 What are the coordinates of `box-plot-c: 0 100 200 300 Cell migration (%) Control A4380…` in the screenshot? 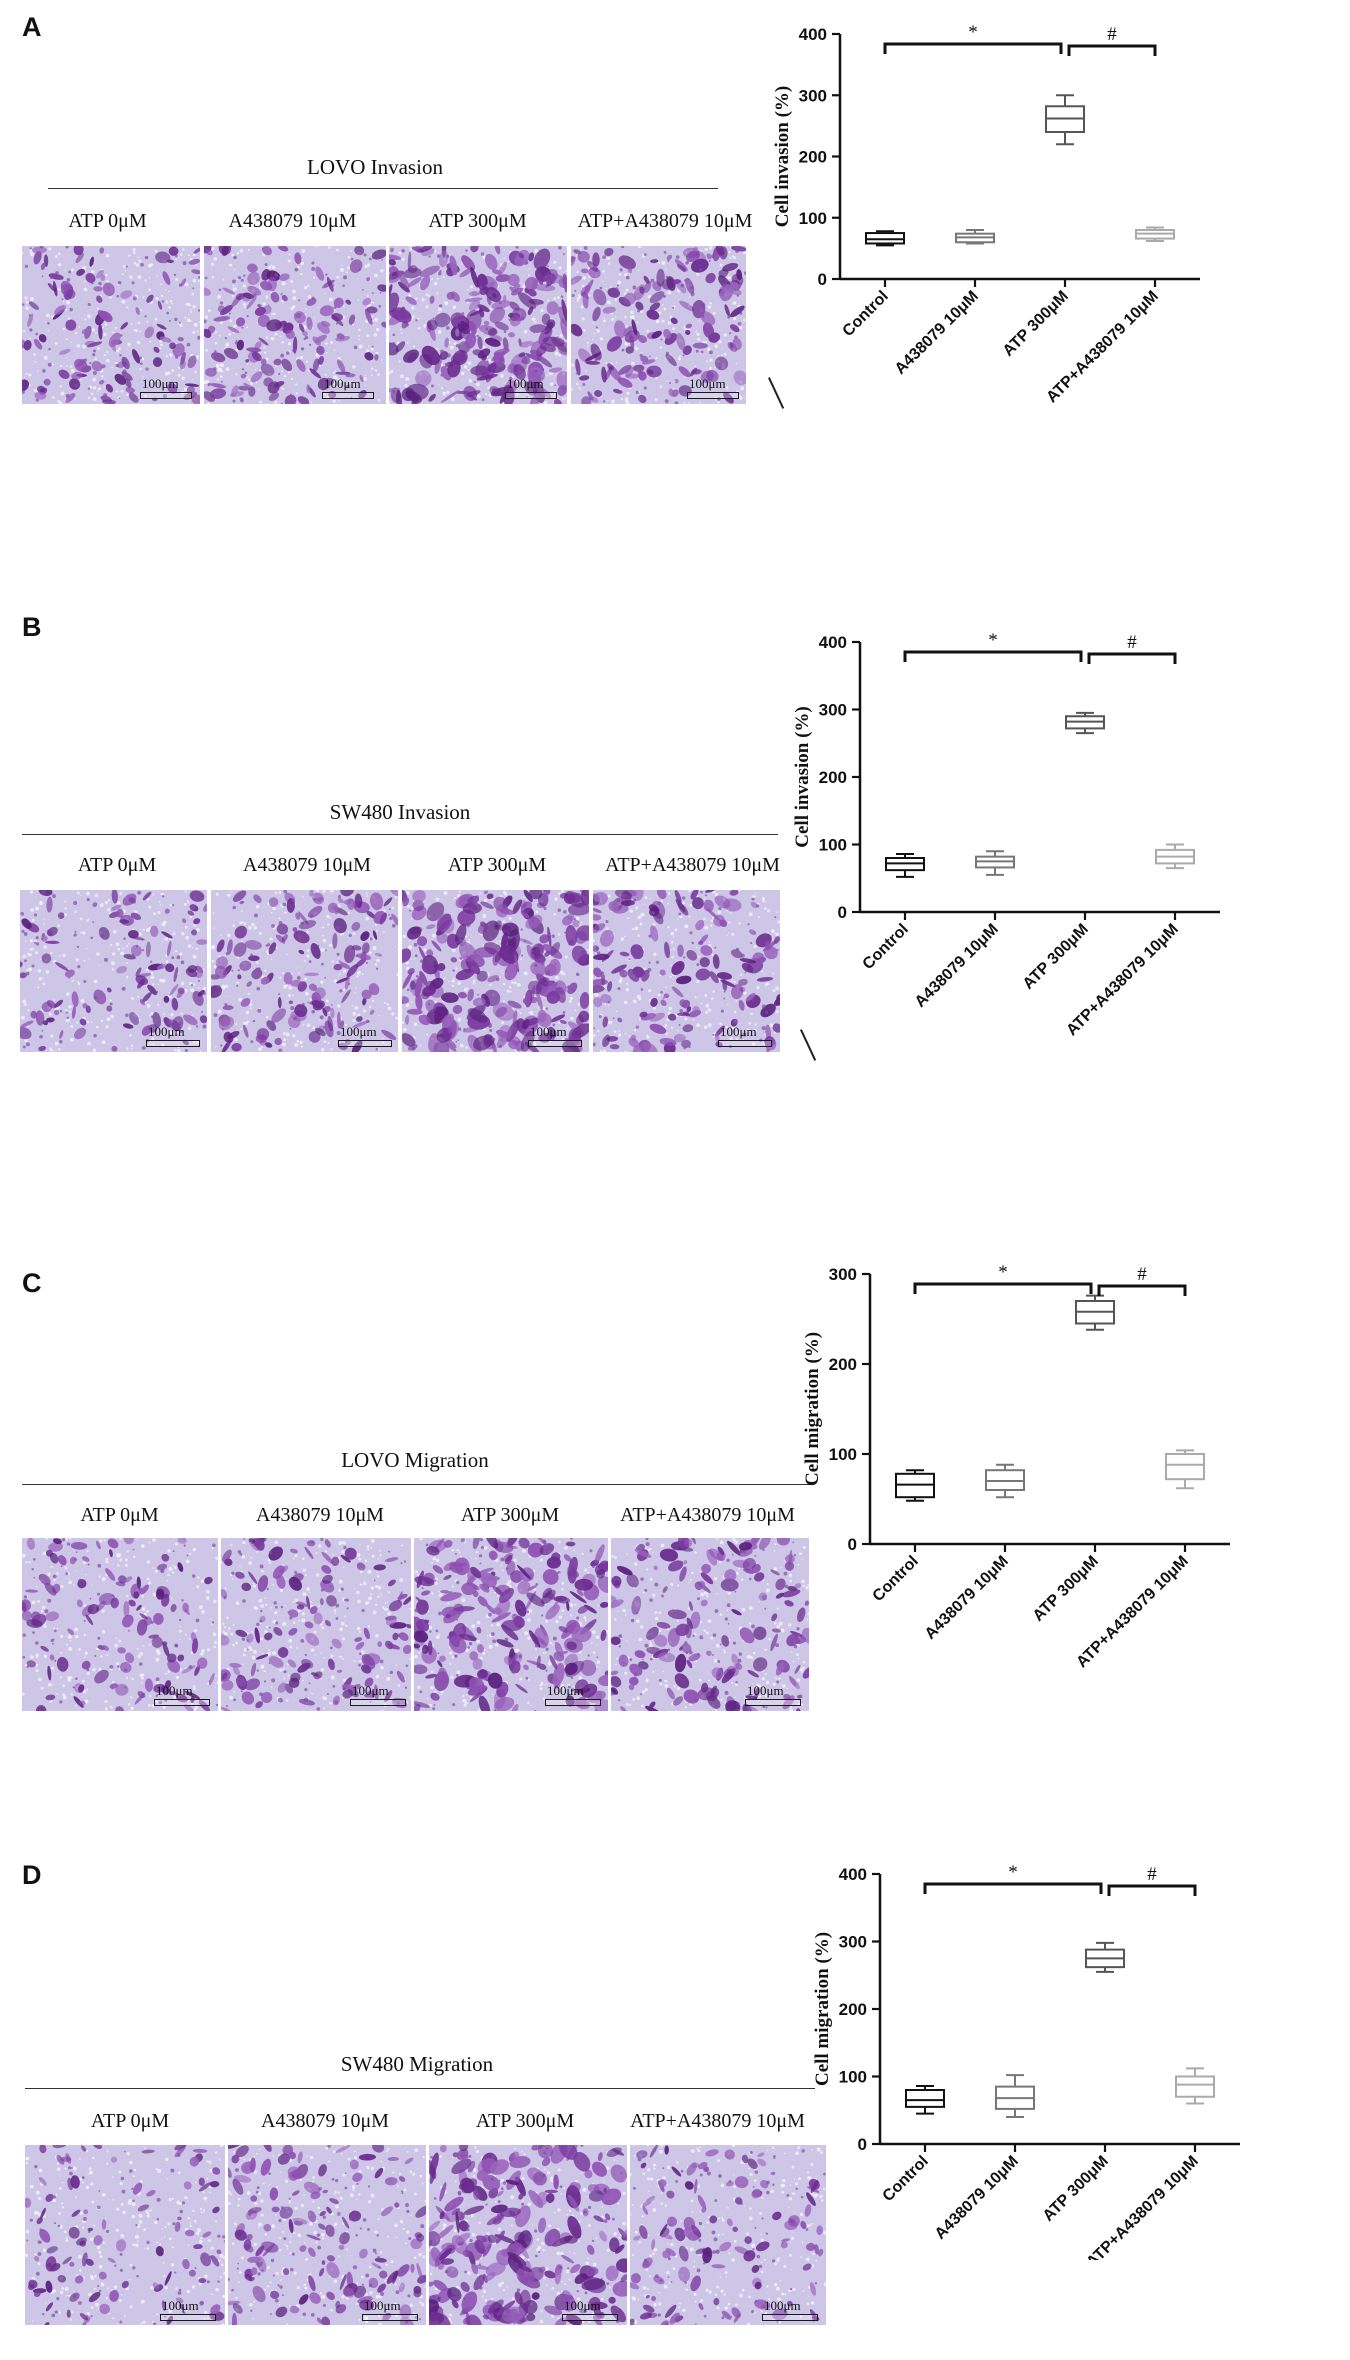 It's located at (1016, 1466).